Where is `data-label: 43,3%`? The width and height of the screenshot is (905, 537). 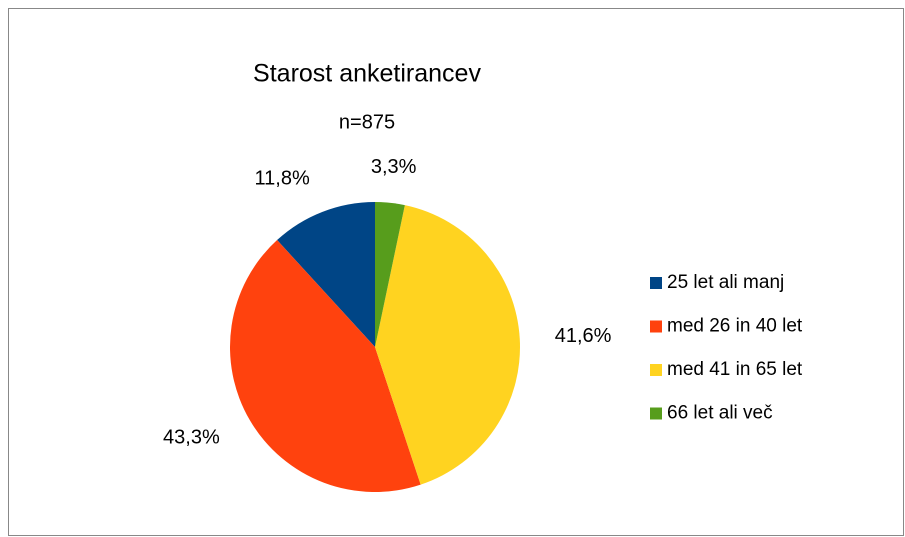 data-label: 43,3% is located at coordinates (191, 437).